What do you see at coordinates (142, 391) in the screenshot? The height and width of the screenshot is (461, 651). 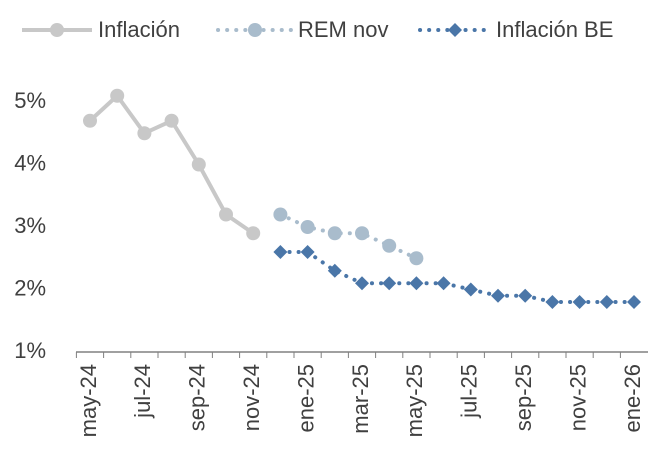 I see `x-tick-label: jul-24` at bounding box center [142, 391].